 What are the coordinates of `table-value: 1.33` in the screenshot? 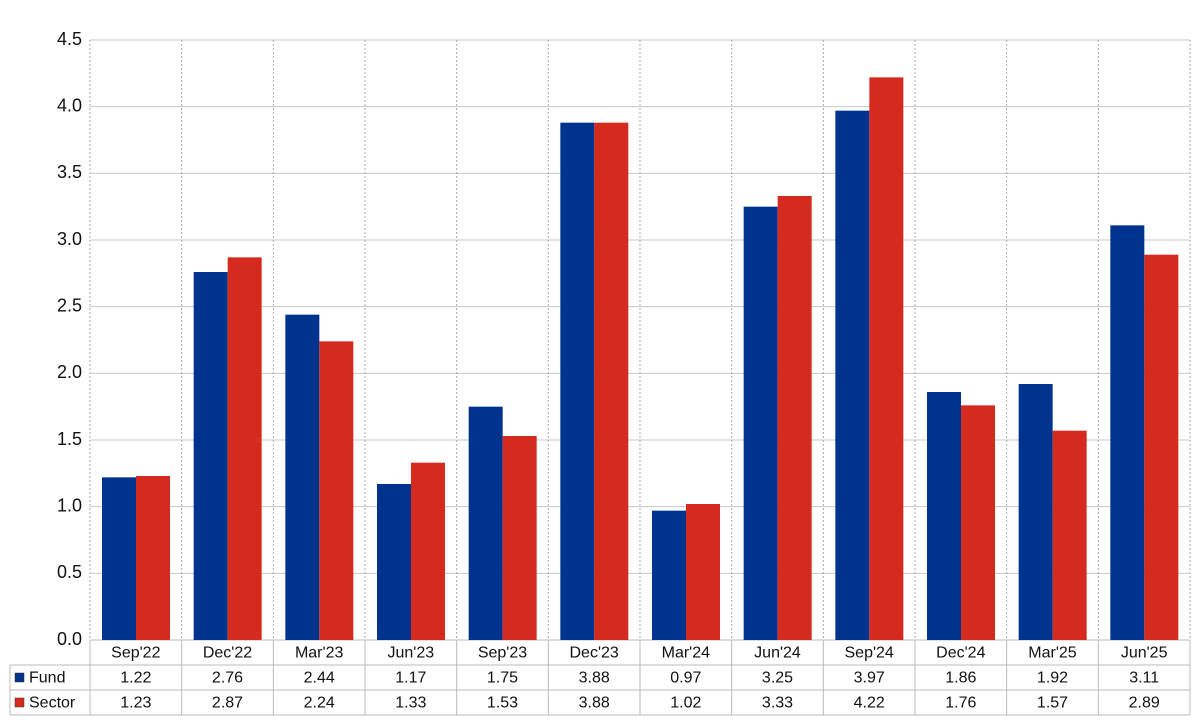 It's located at (410, 703).